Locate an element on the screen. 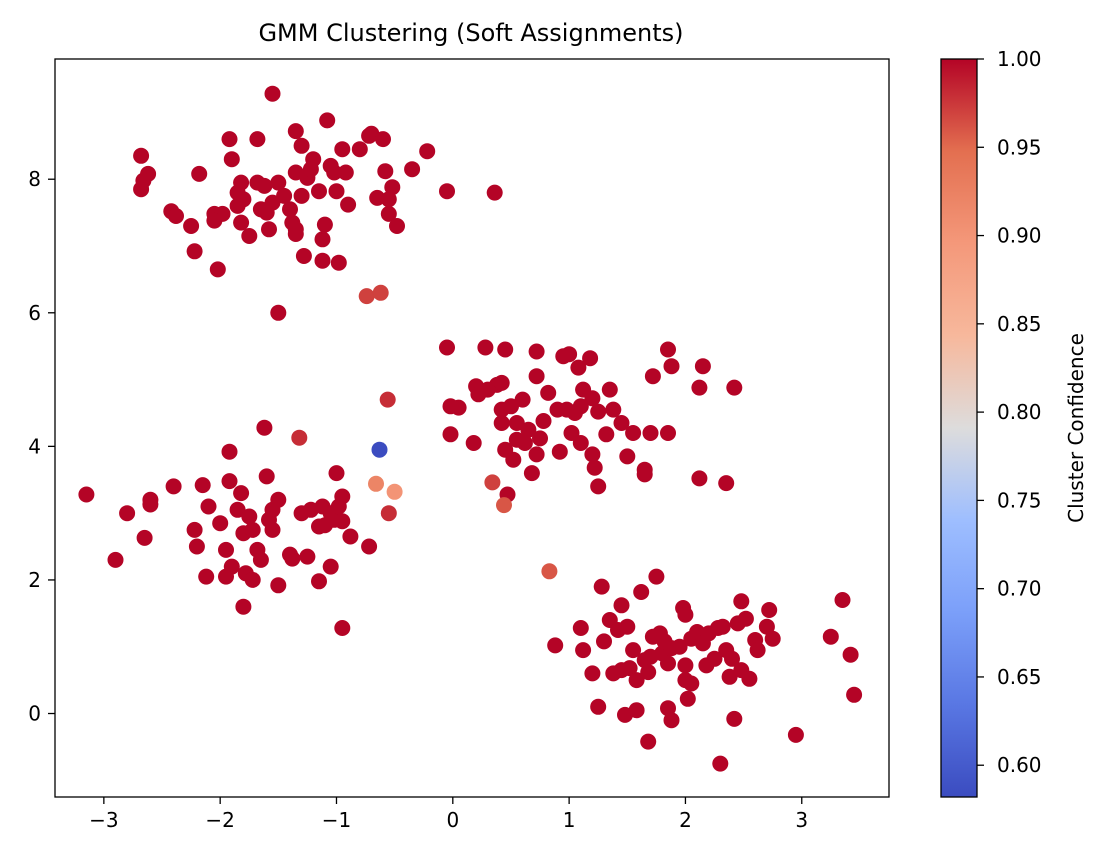 This screenshot has height=862, width=1111. x-tick-label: −2 is located at coordinates (219, 820).